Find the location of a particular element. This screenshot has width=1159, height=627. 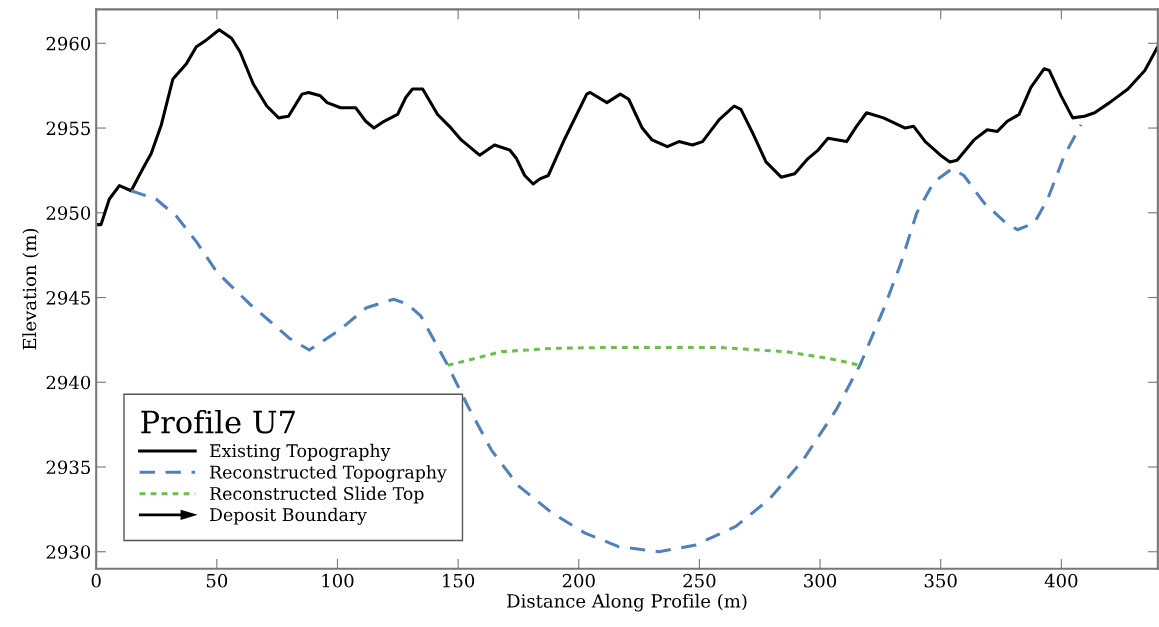

x-tick-label: 50 is located at coordinates (217, 580).